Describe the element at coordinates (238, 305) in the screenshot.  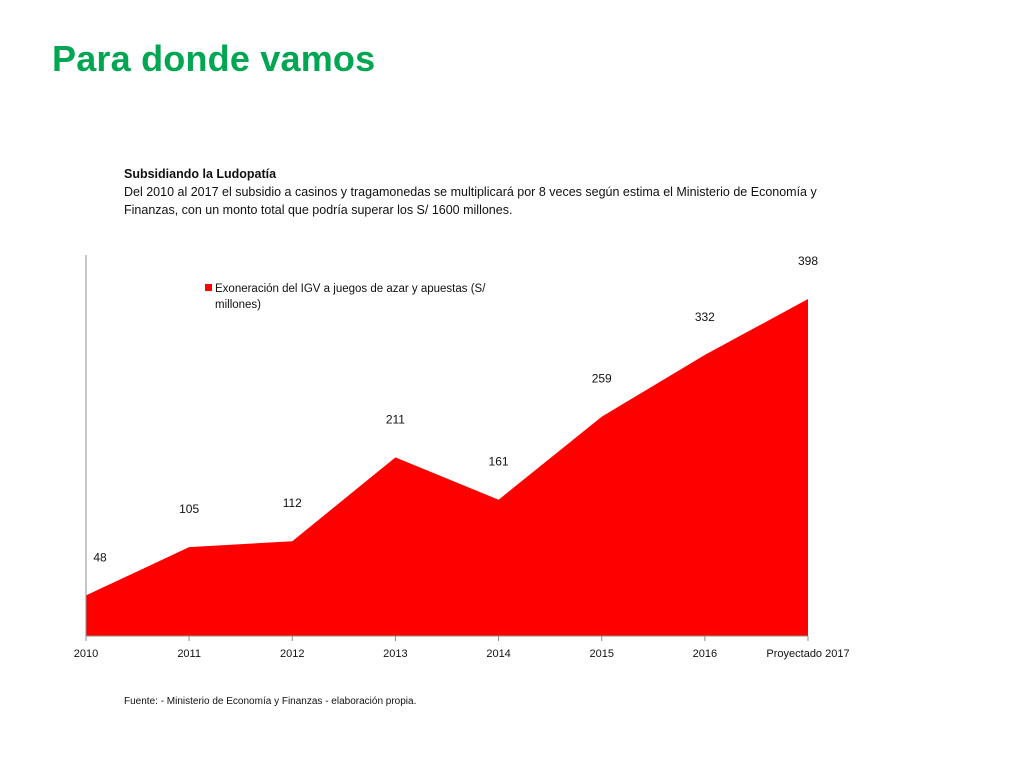
I see `legend-label-continued: millones)` at that location.